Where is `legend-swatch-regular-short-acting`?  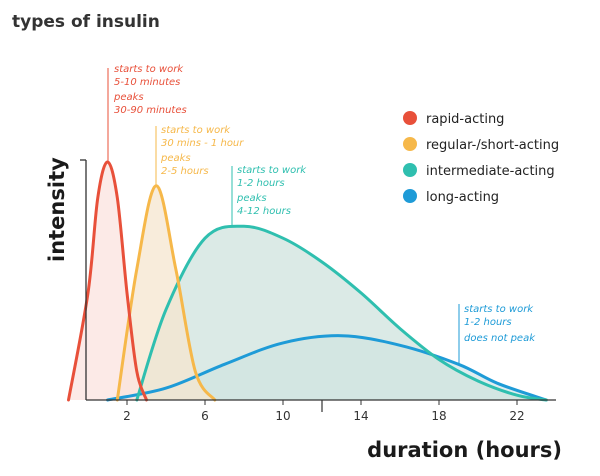
legend-swatch-regular-short-acting is located at coordinates (410, 144).